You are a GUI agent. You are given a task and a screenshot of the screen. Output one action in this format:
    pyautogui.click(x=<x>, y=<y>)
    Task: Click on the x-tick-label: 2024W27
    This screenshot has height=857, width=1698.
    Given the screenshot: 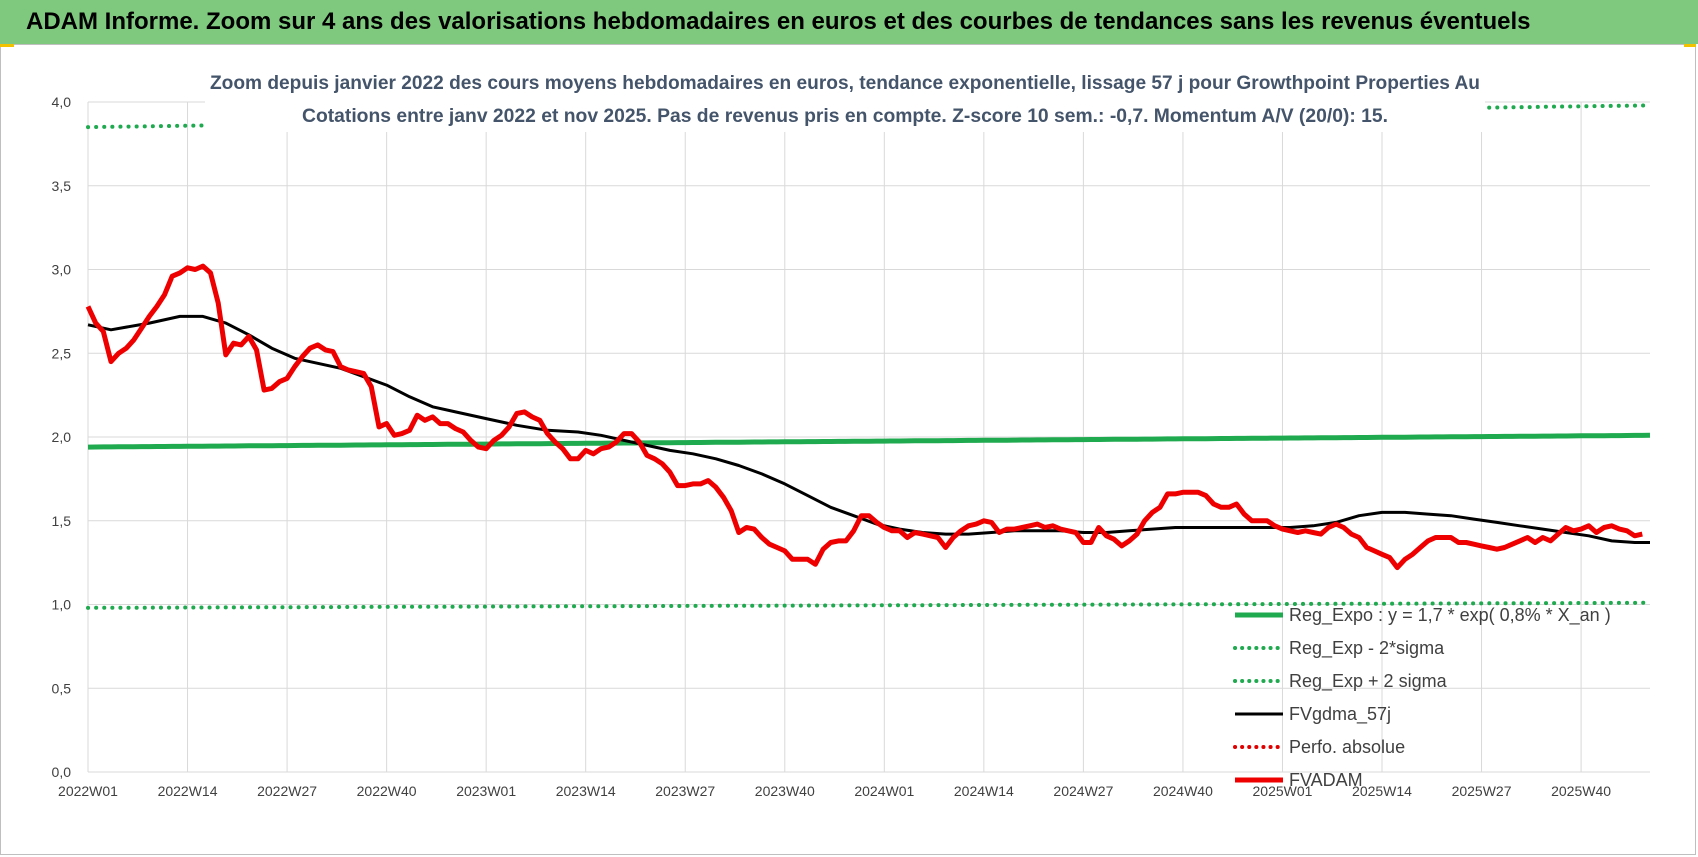 What is the action you would take?
    pyautogui.click(x=1083, y=791)
    